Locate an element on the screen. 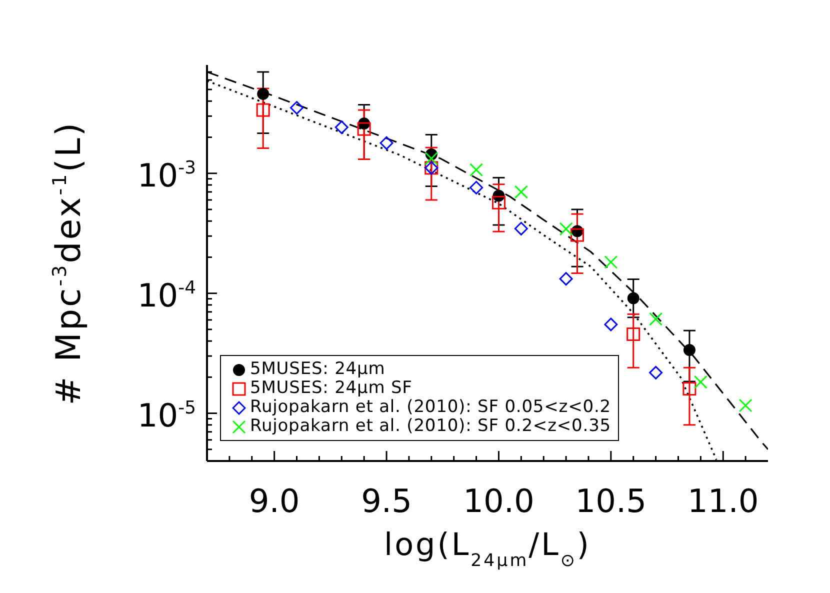  legend-label: Rujopakarn et al. (2010): SF 0.2<z<0.35 is located at coordinates (430, 426).